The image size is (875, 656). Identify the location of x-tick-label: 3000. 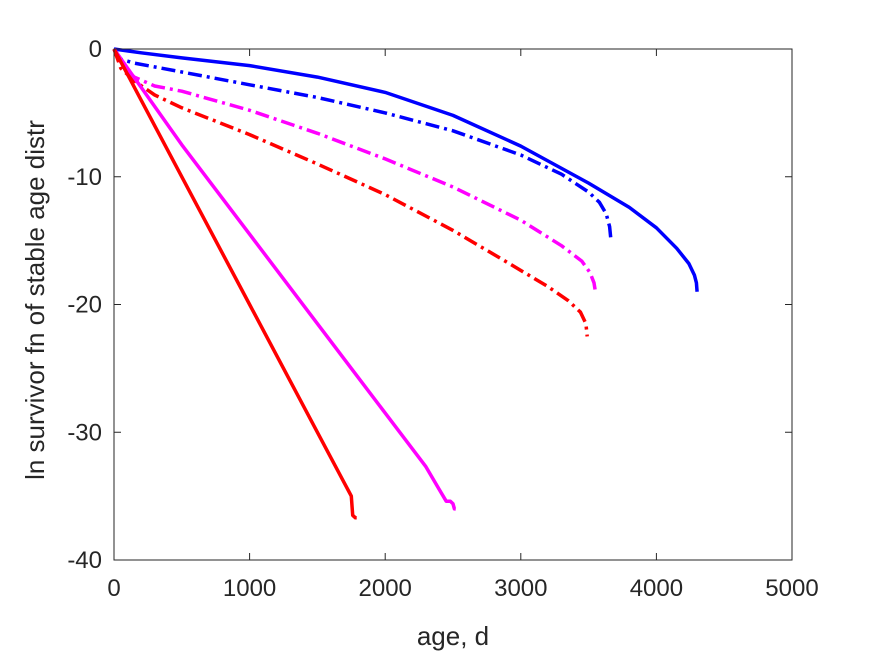
(520, 588).